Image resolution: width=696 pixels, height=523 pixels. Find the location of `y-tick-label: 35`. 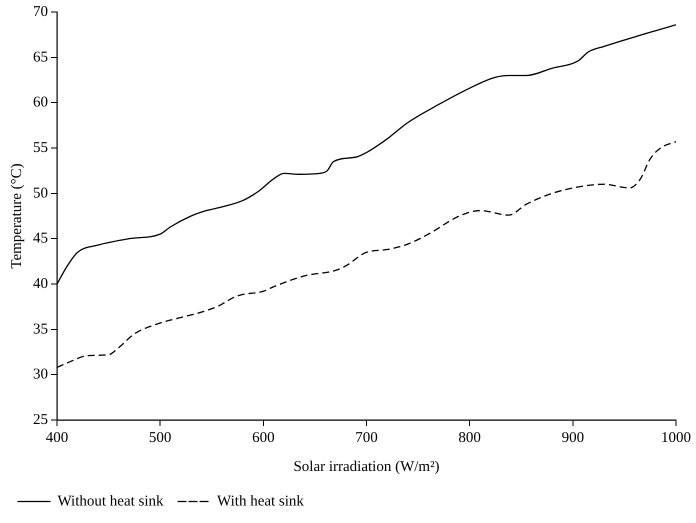

y-tick-label: 35 is located at coordinates (40, 329).